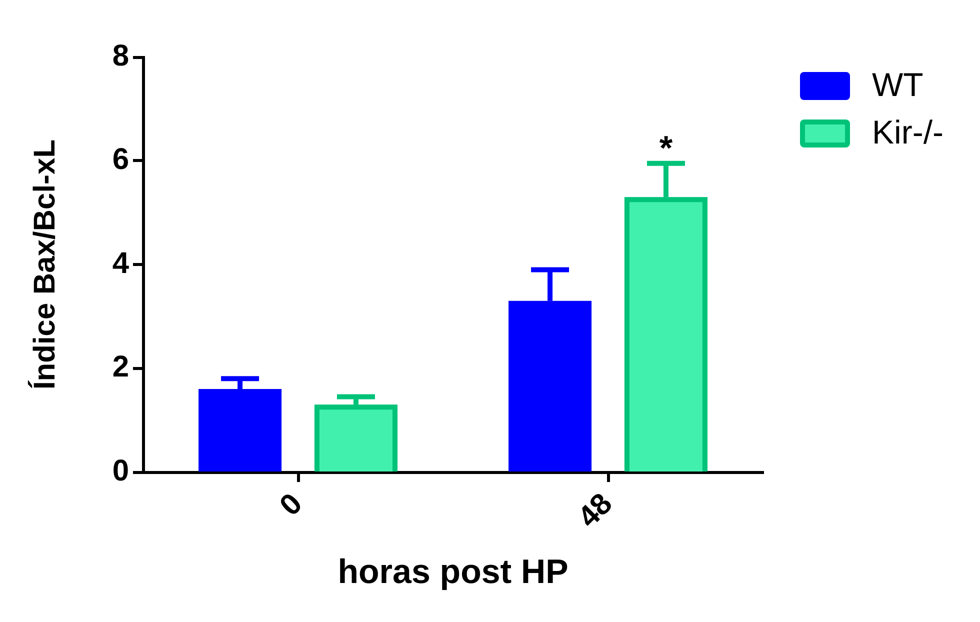 The image size is (980, 622). I want to click on y-axis-title: Índice Bax/Bcl-xL, so click(44, 264).